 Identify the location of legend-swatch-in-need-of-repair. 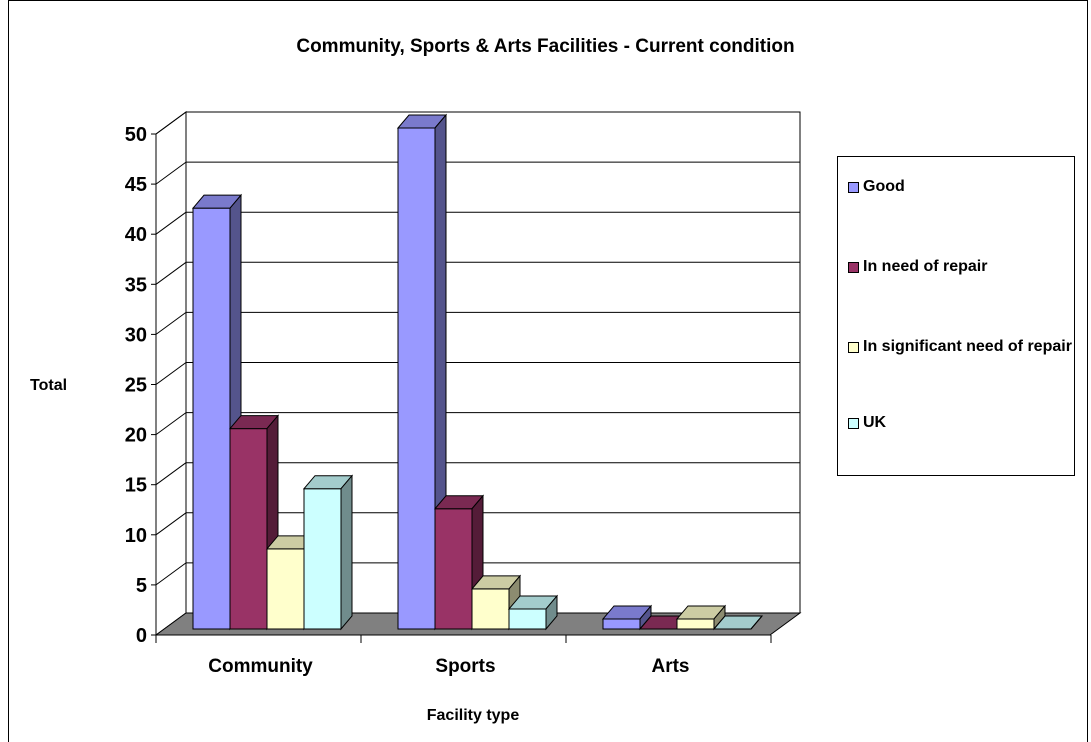
(853, 267).